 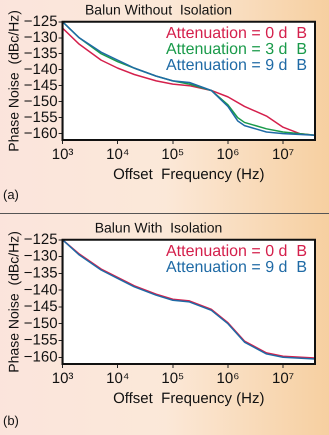 I want to click on chart-title: Balun Without Isolation, so click(x=158, y=9).